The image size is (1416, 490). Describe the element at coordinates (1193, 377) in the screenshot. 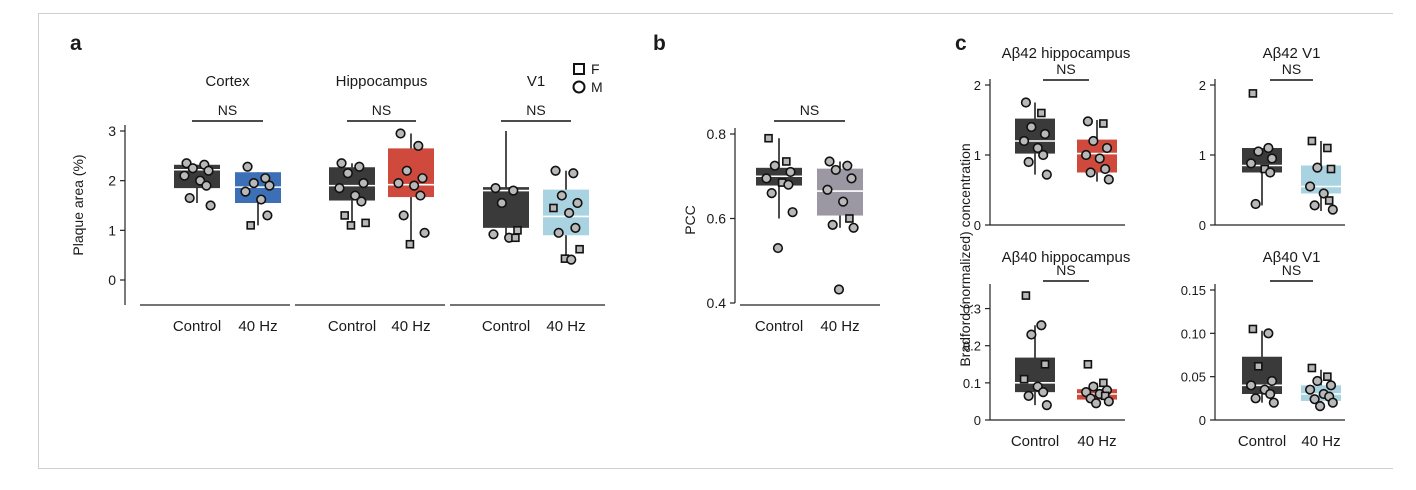

I see `panel-c-y-axis-tick-label: 0.05` at that location.